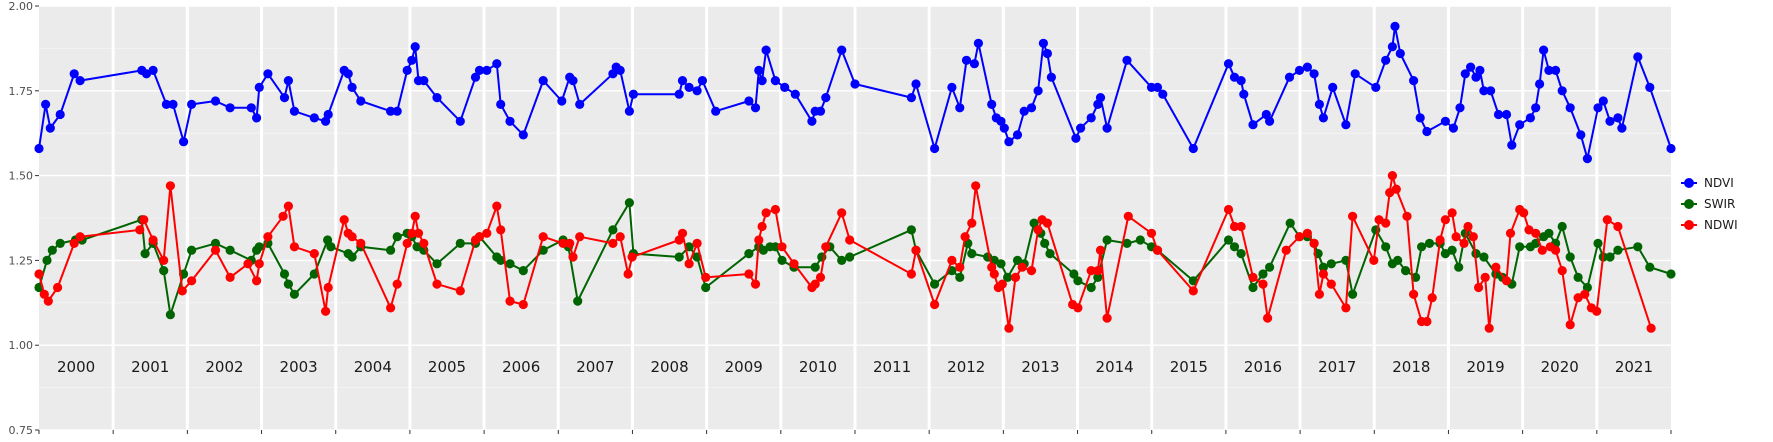 The image size is (1773, 442). I want to click on year-label: 2009, so click(744, 367).